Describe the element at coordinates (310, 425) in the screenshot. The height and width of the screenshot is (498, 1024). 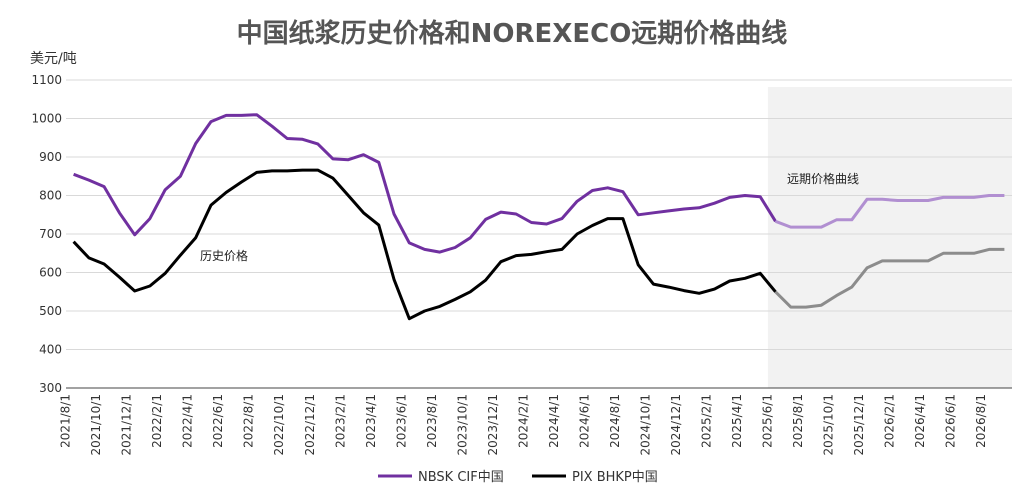
I see `x-tick-label: 2022/12/1` at that location.